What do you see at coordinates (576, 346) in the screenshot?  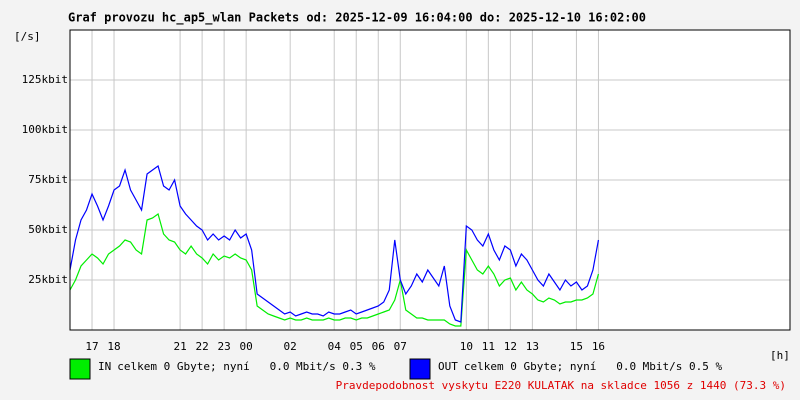 I see `x-tick-label: 15` at bounding box center [576, 346].